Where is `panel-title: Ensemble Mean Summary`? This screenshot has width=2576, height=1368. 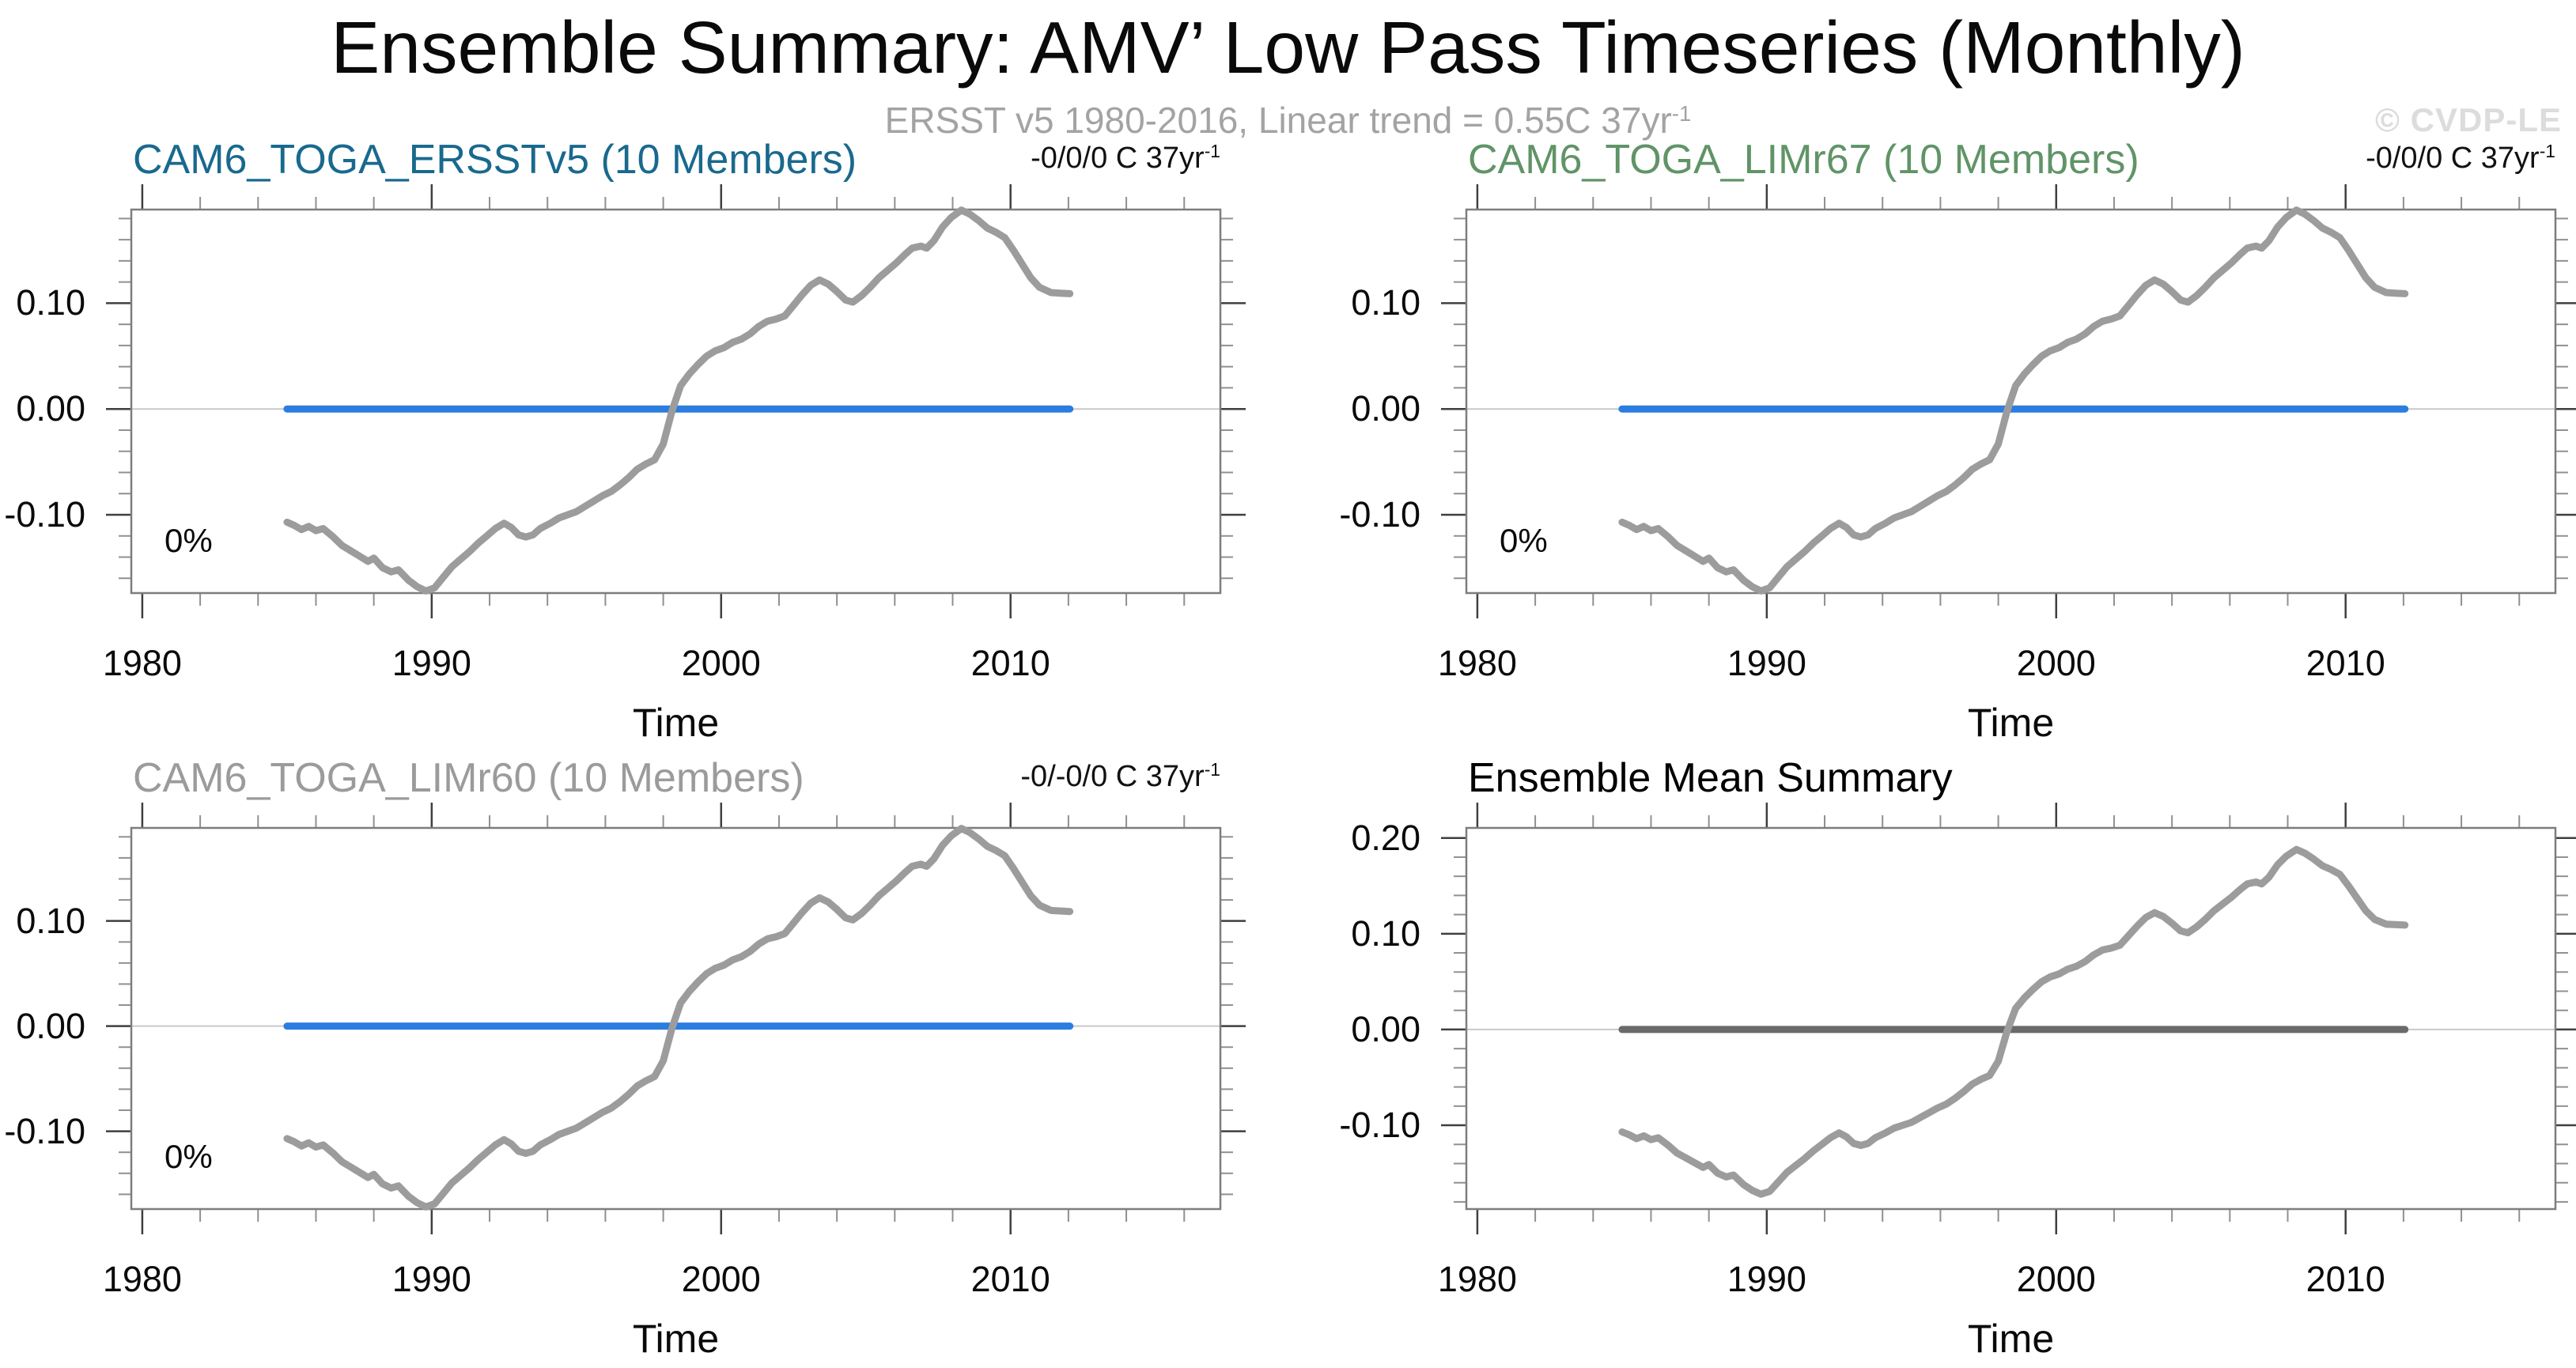
panel-title: Ensemble Mean Summary is located at coordinates (1711, 778).